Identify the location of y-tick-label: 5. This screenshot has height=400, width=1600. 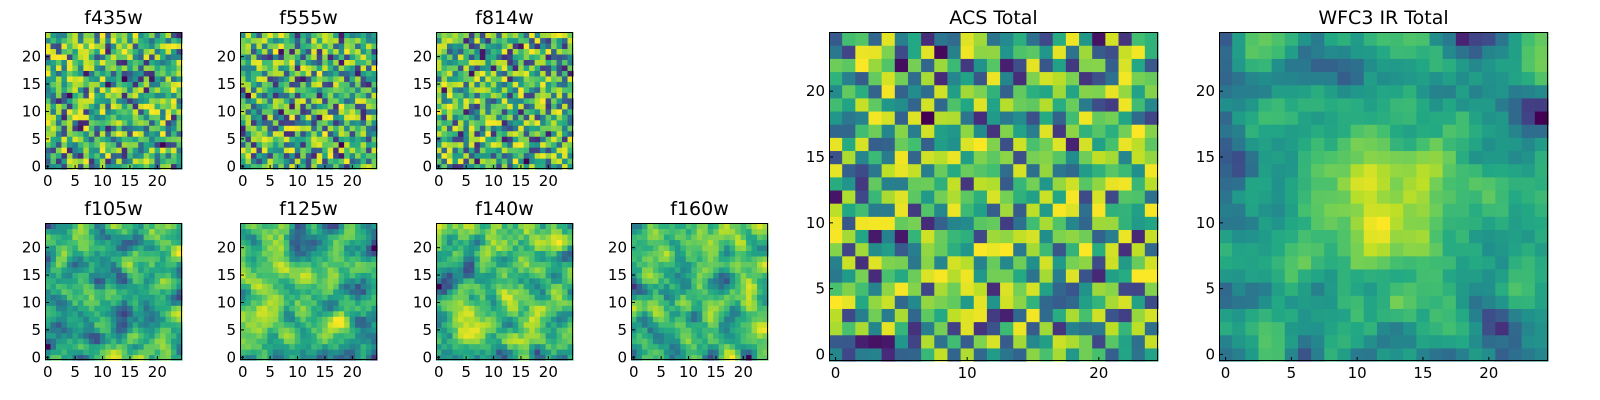
(231, 330).